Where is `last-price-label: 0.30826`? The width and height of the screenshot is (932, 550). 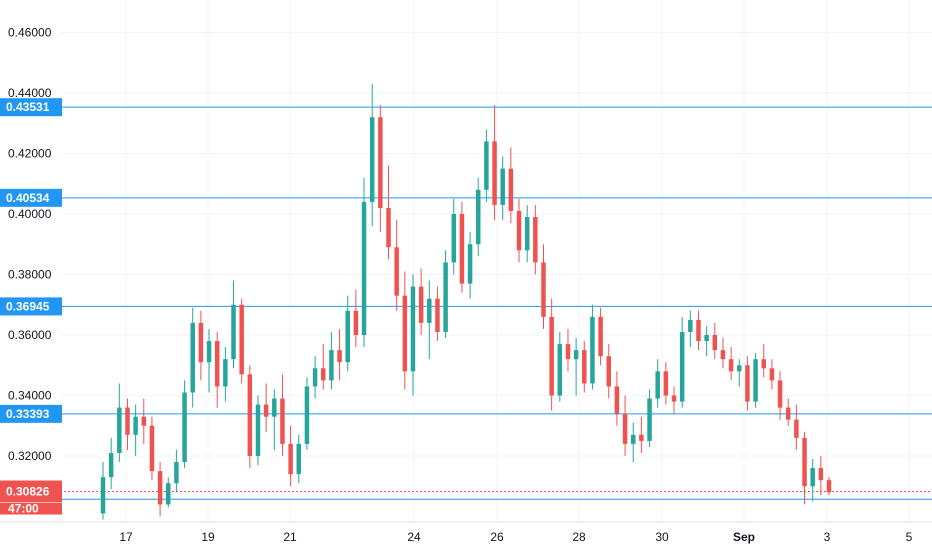 last-price-label: 0.30826 is located at coordinates (28, 492).